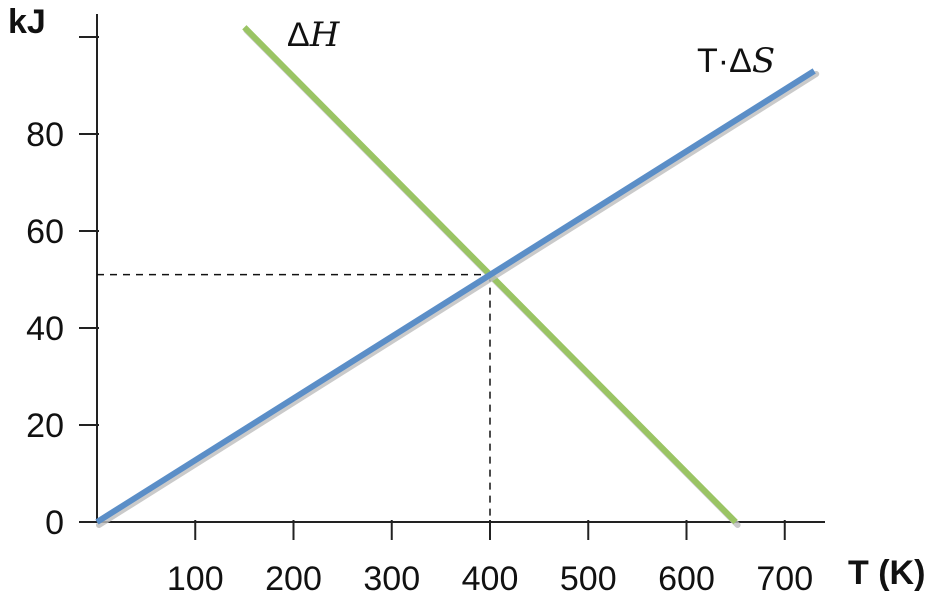 This screenshot has width=946, height=605. I want to click on x-tick-label: 600, so click(686, 579).